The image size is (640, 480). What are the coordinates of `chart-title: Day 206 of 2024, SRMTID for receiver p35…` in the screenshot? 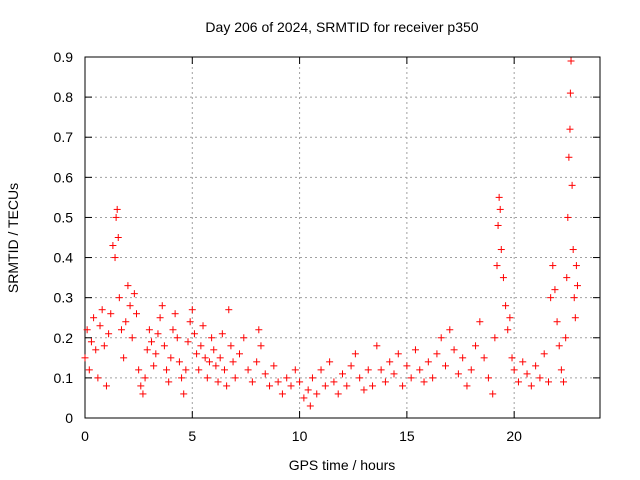 It's located at (341, 27).